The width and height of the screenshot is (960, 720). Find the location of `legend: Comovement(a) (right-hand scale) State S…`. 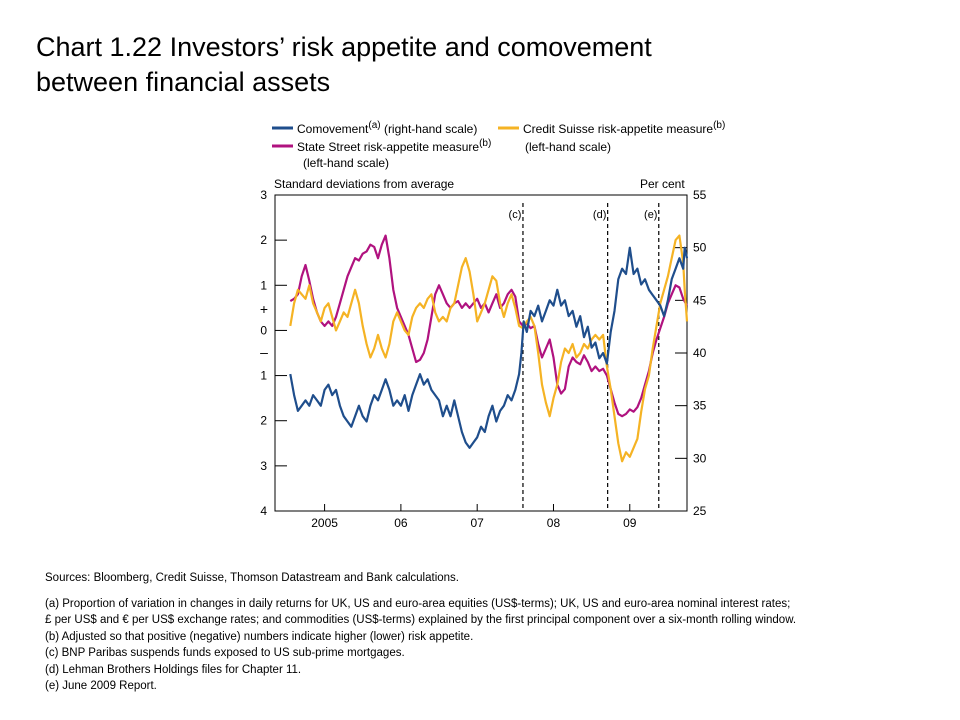

legend: Comovement(a) (right-hand scale) State S… is located at coordinates (498, 145).